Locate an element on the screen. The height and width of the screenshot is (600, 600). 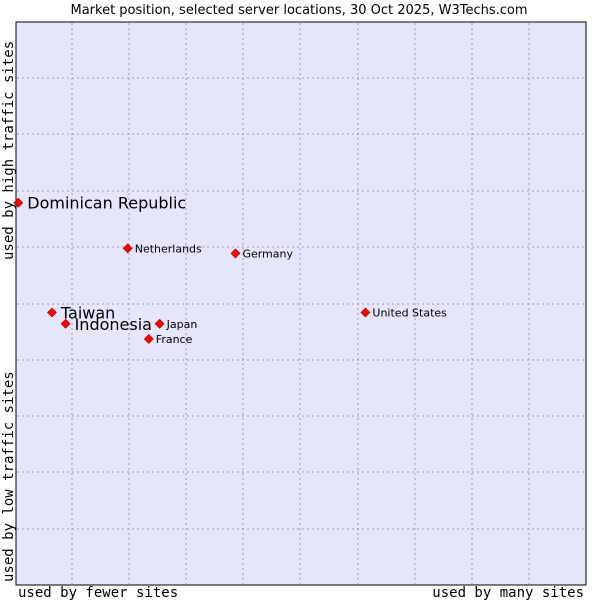
point-label-united-states: United States is located at coordinates (409, 313).